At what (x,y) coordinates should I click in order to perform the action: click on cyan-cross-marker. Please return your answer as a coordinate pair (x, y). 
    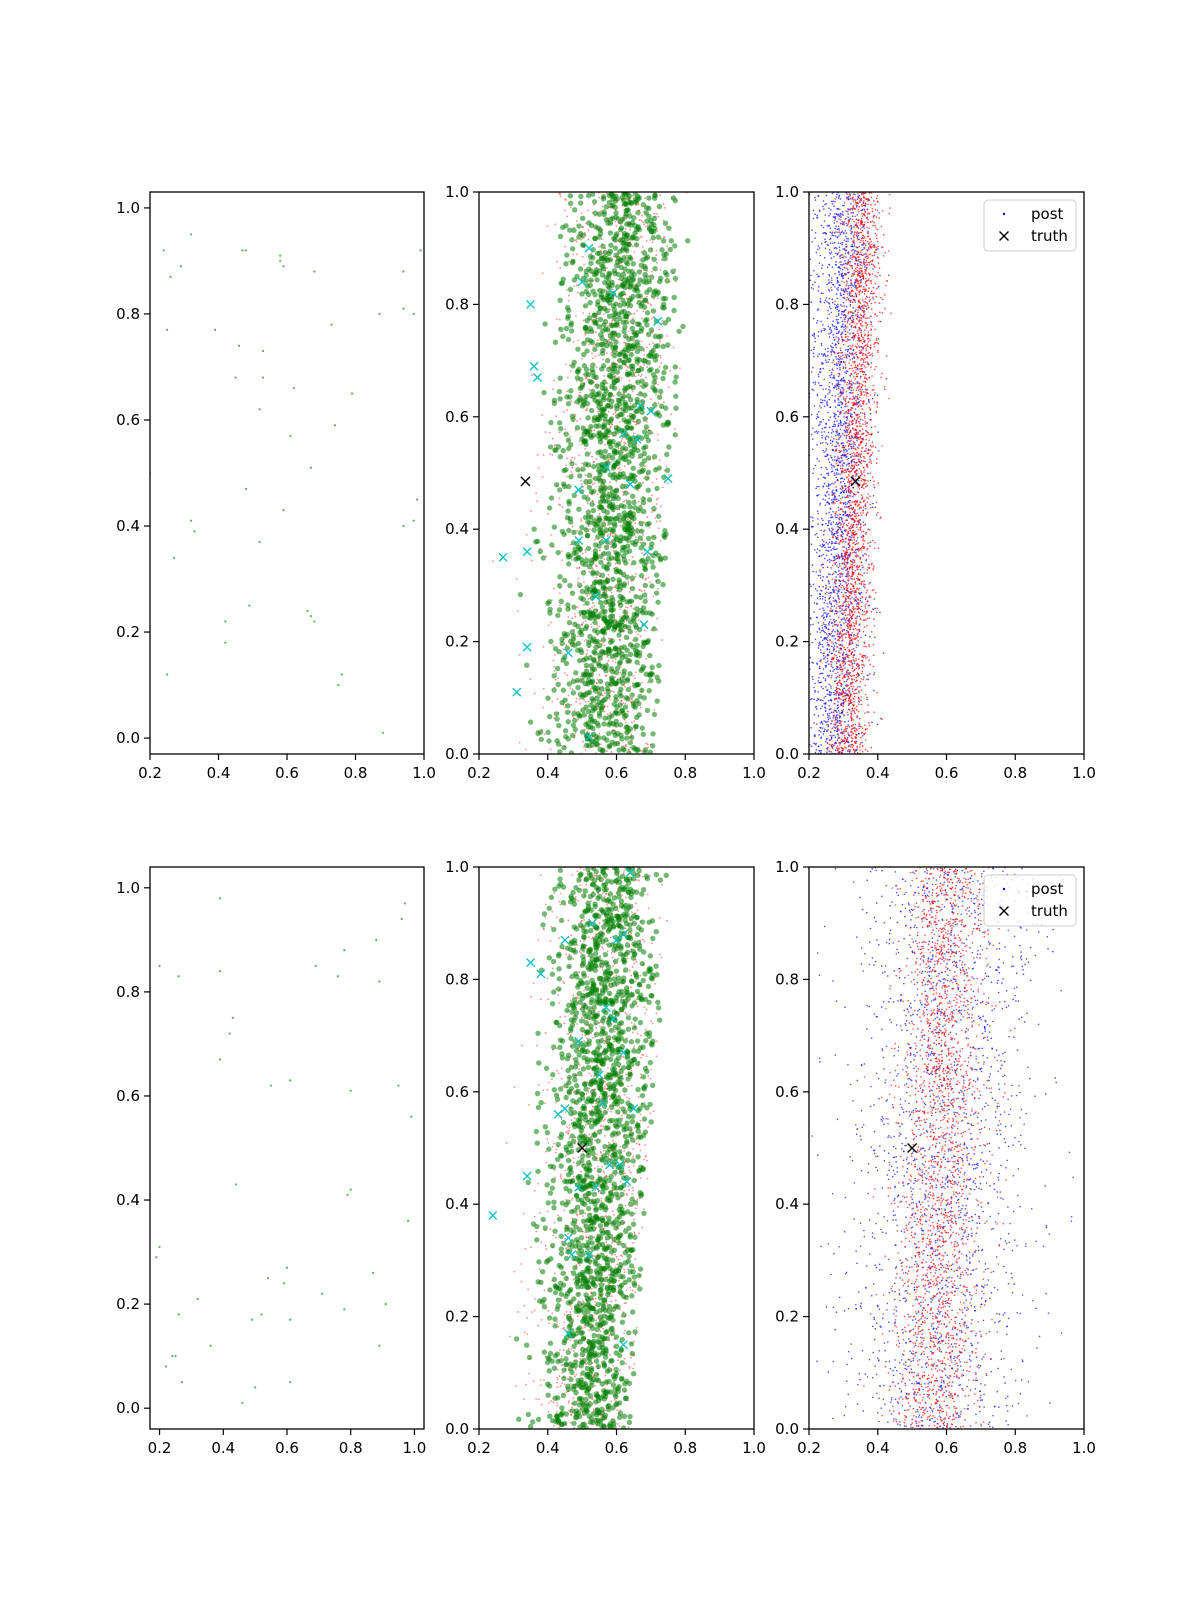
    Looking at the image, I should click on (579, 540).